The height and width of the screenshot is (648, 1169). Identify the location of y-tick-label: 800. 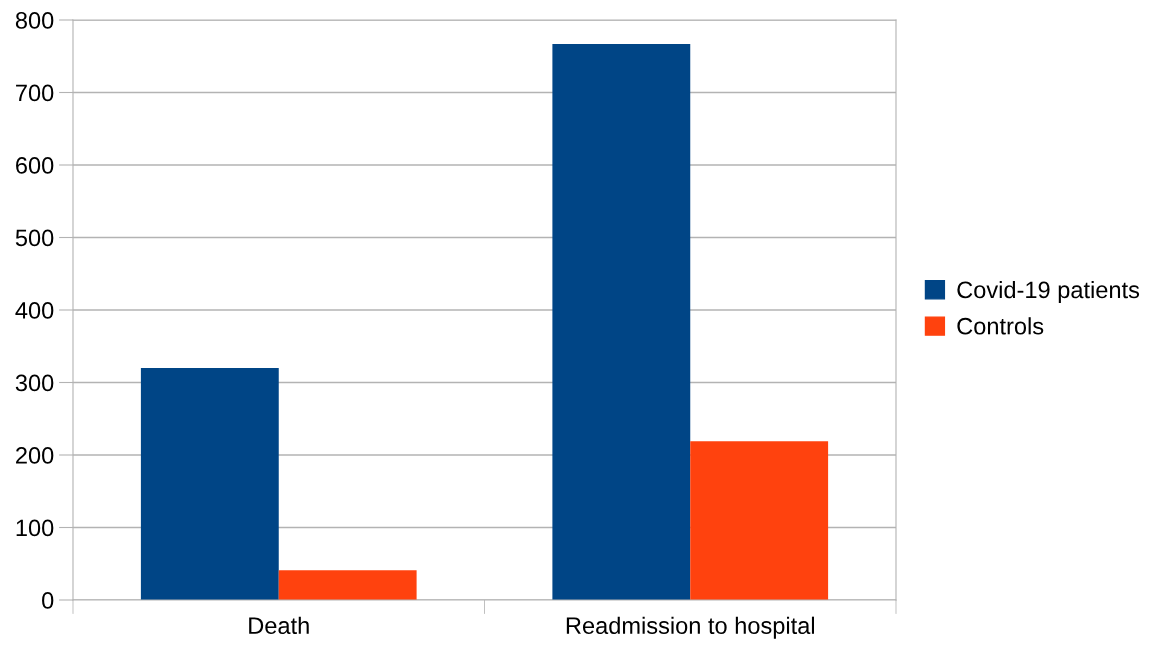
(34, 20).